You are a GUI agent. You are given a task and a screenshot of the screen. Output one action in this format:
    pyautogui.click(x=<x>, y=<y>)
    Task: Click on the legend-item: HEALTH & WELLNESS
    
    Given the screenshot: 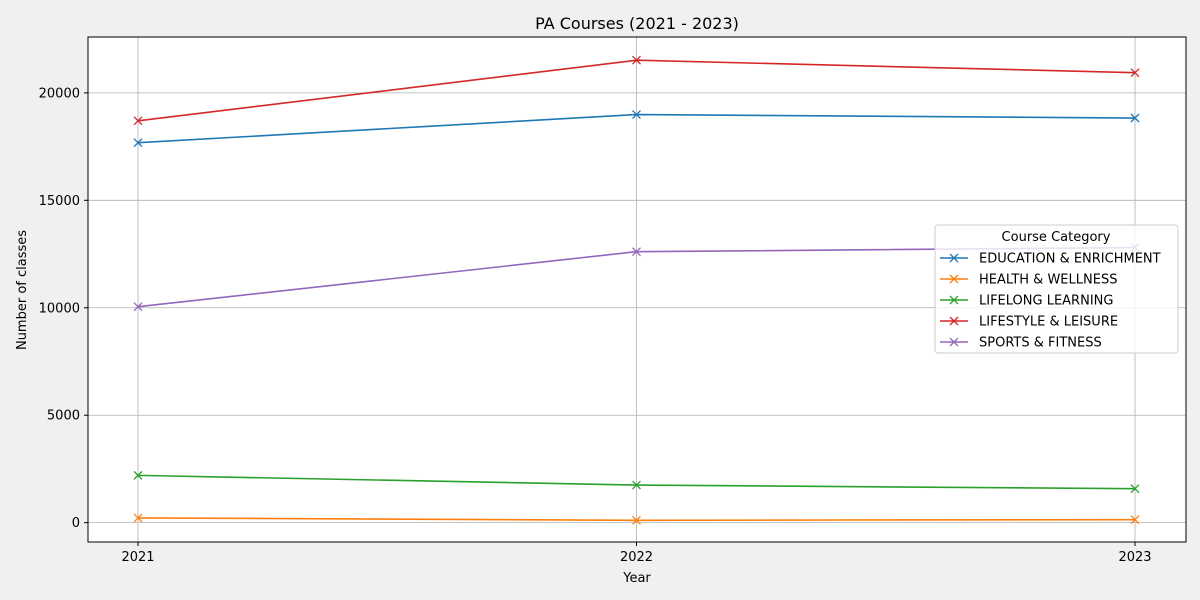 What is the action you would take?
    pyautogui.click(x=1028, y=280)
    